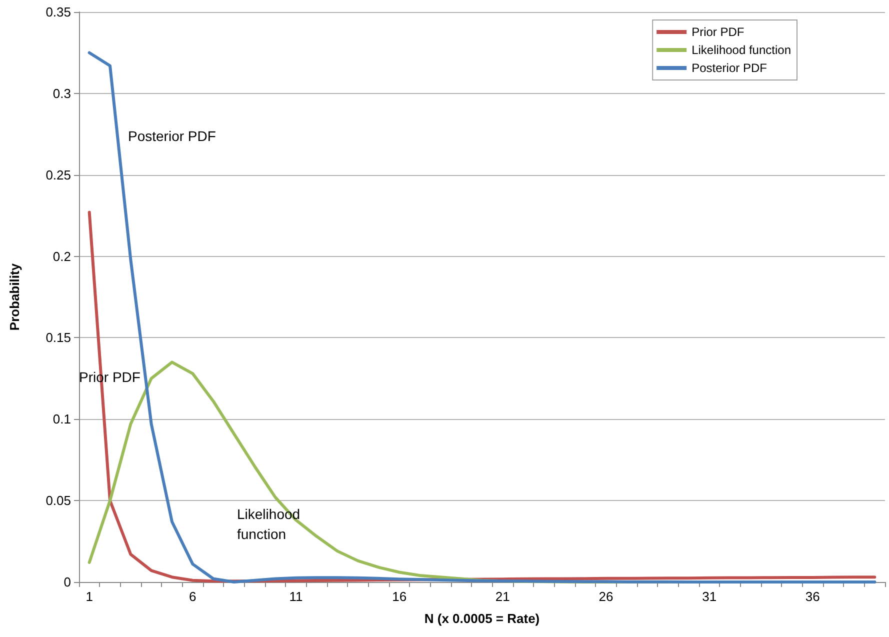  I want to click on x-axis-title: N (x 0.0005 = Rate), so click(482, 618).